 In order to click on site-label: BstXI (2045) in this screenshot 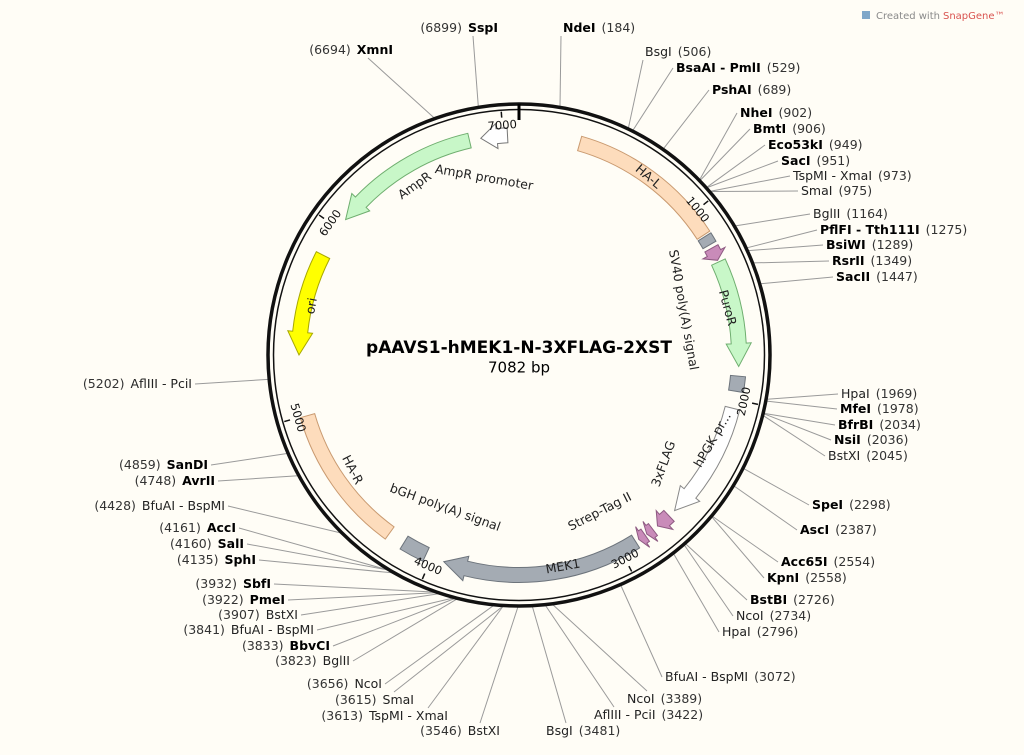, I will do `click(868, 455)`.